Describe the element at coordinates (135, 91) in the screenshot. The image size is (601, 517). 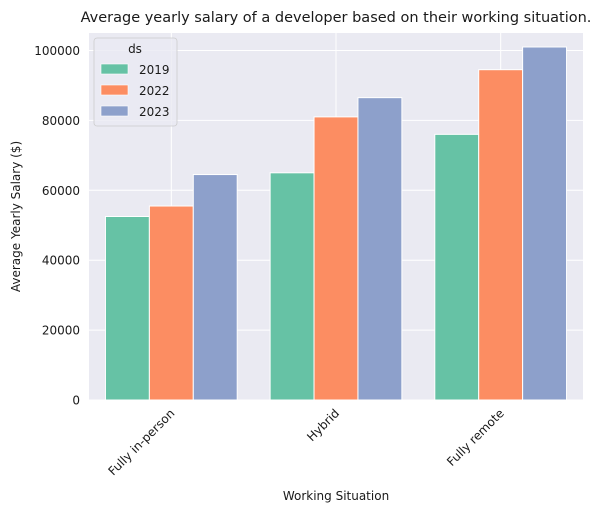
I see `legend-items: 2019 2022 2023` at that location.